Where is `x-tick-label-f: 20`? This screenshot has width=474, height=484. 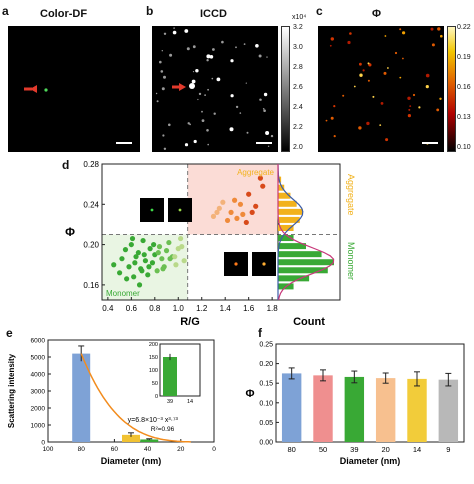 x-tick-label-f: 20 is located at coordinates (385, 449).